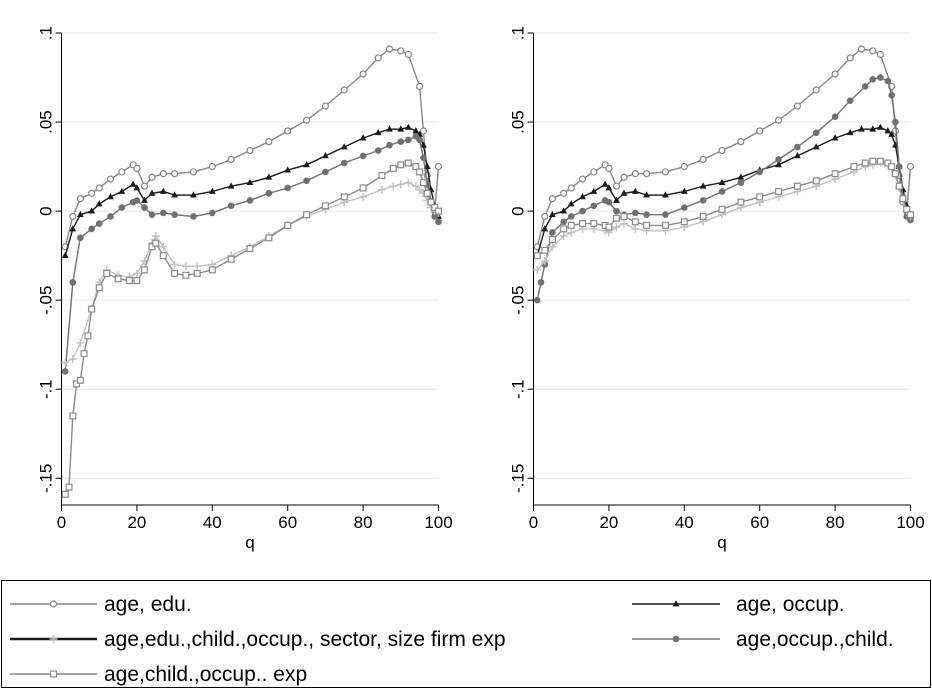 The width and height of the screenshot is (932, 691). I want to click on x-tick-label: 0, so click(61, 522).